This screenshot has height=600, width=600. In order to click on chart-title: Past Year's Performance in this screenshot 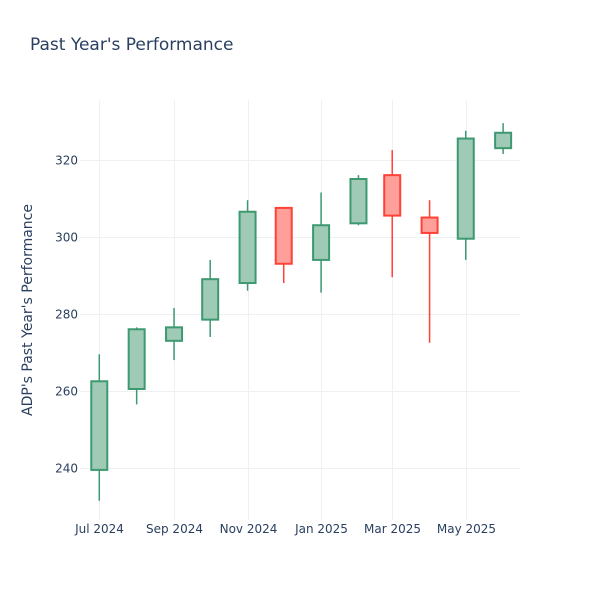, I will do `click(132, 45)`.